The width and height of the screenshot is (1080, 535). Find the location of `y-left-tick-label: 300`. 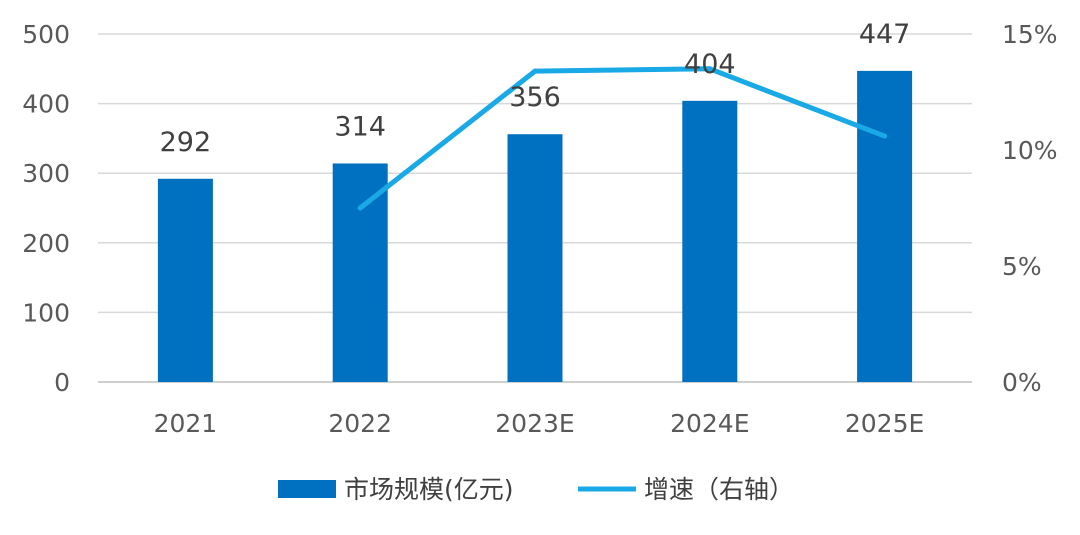

y-left-tick-label: 300 is located at coordinates (46, 173).